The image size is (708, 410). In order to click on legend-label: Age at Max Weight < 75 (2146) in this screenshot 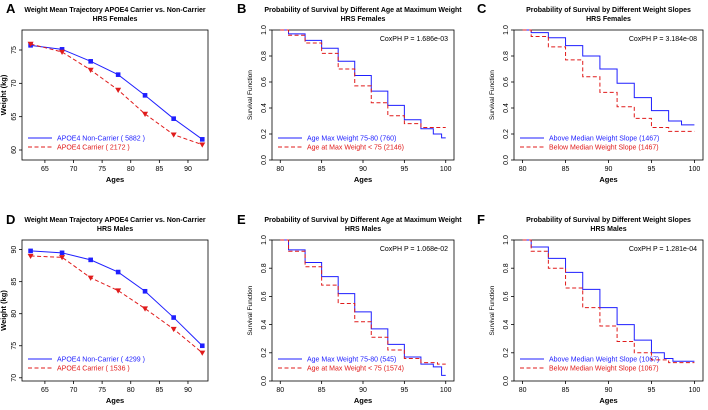, I will do `click(355, 148)`.